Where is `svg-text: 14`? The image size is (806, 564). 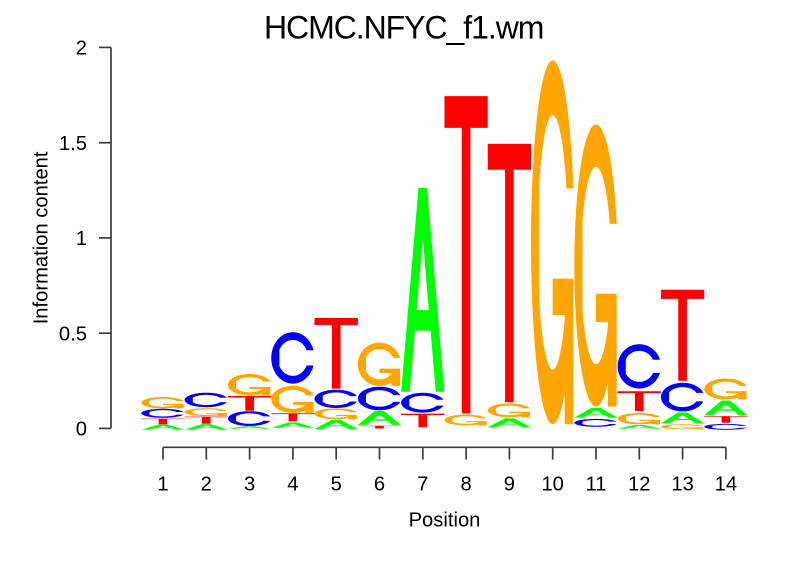 svg-text: 14 is located at coordinates (726, 484).